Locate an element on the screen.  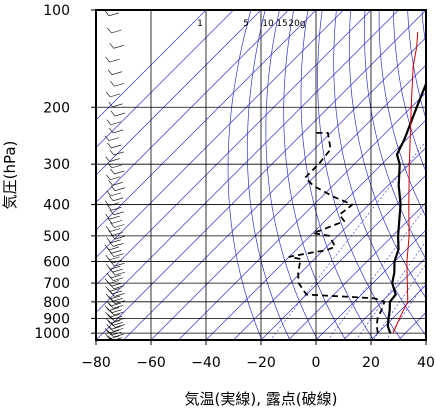
y-tick-label: 1000 is located at coordinates (52, 334).